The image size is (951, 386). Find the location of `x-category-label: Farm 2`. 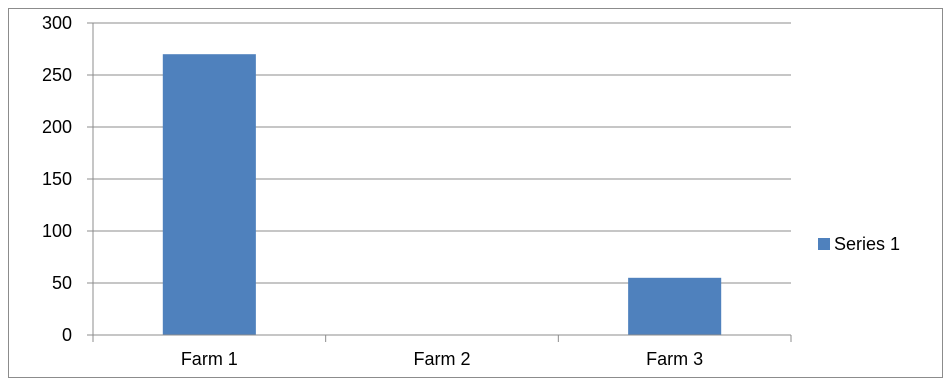

x-category-label: Farm 2 is located at coordinates (441, 359).